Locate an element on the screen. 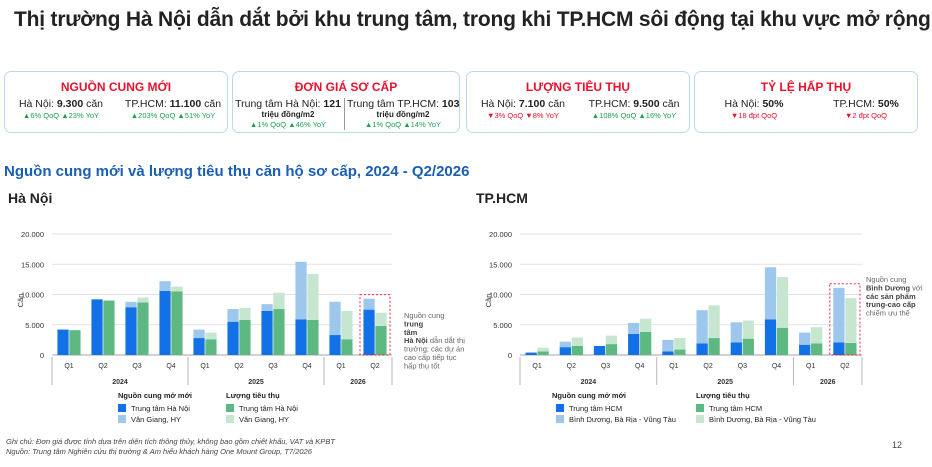  annotation-segment: Bình Dương is located at coordinates (888, 287).